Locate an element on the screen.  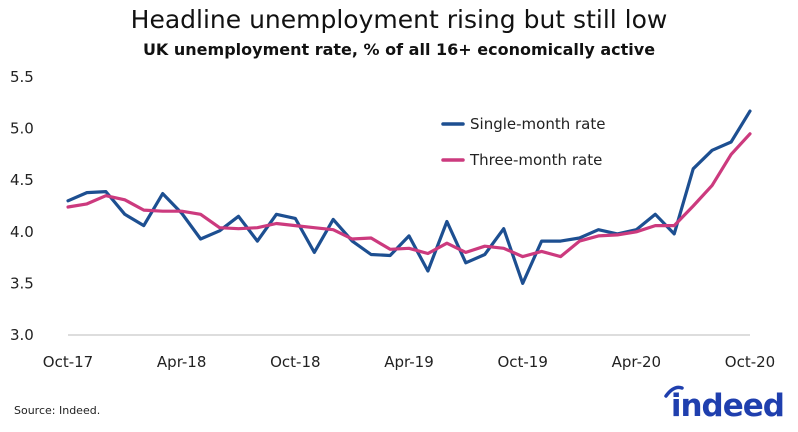
legend-label: Single-month rate is located at coordinates (537, 124).